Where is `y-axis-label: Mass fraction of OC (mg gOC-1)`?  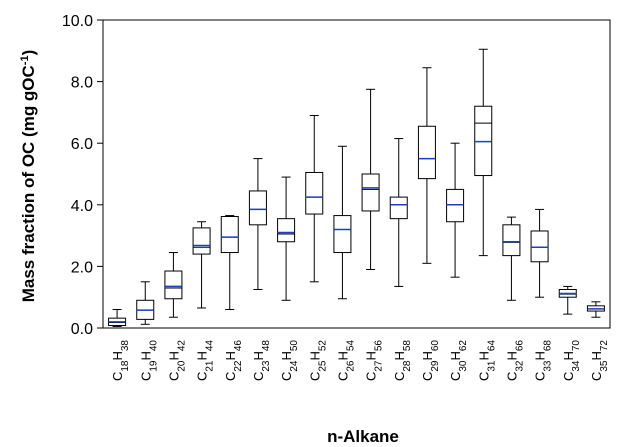
y-axis-label: Mass fraction of OC (mg gOC-1) is located at coordinates (28, 176).